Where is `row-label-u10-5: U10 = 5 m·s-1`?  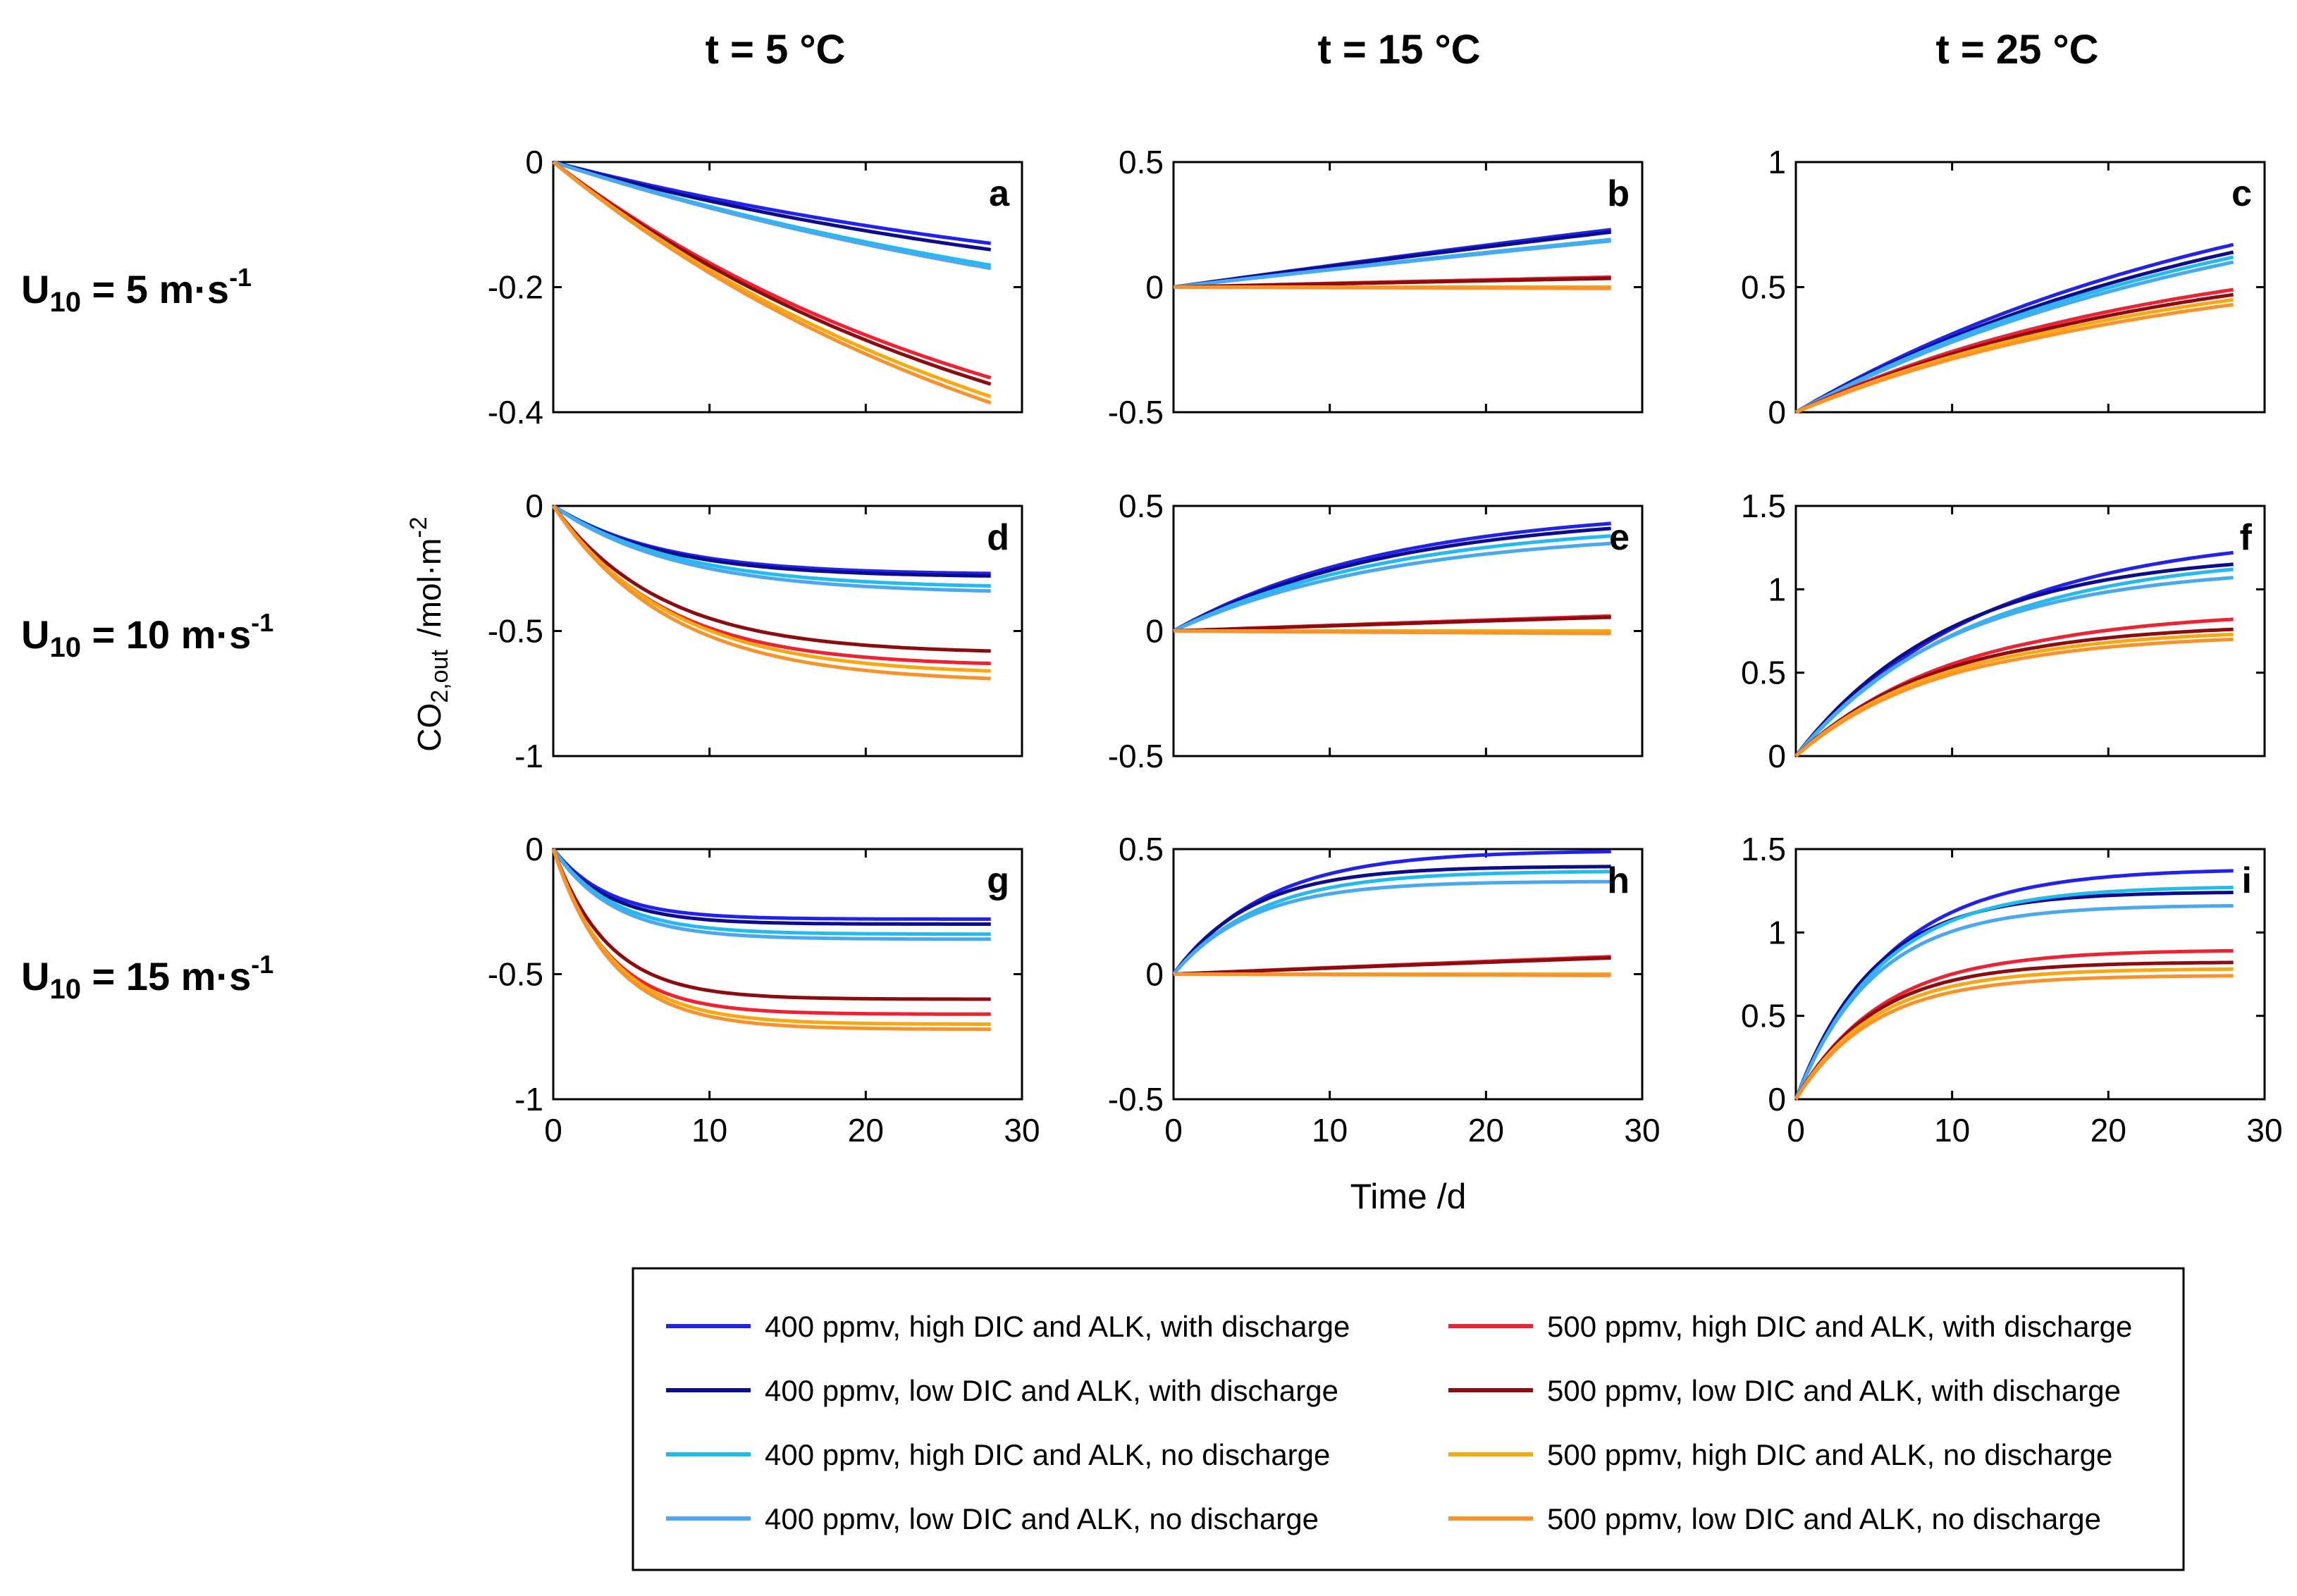
row-label-u10-5: U10 = 5 m·s-1 is located at coordinates (137, 290).